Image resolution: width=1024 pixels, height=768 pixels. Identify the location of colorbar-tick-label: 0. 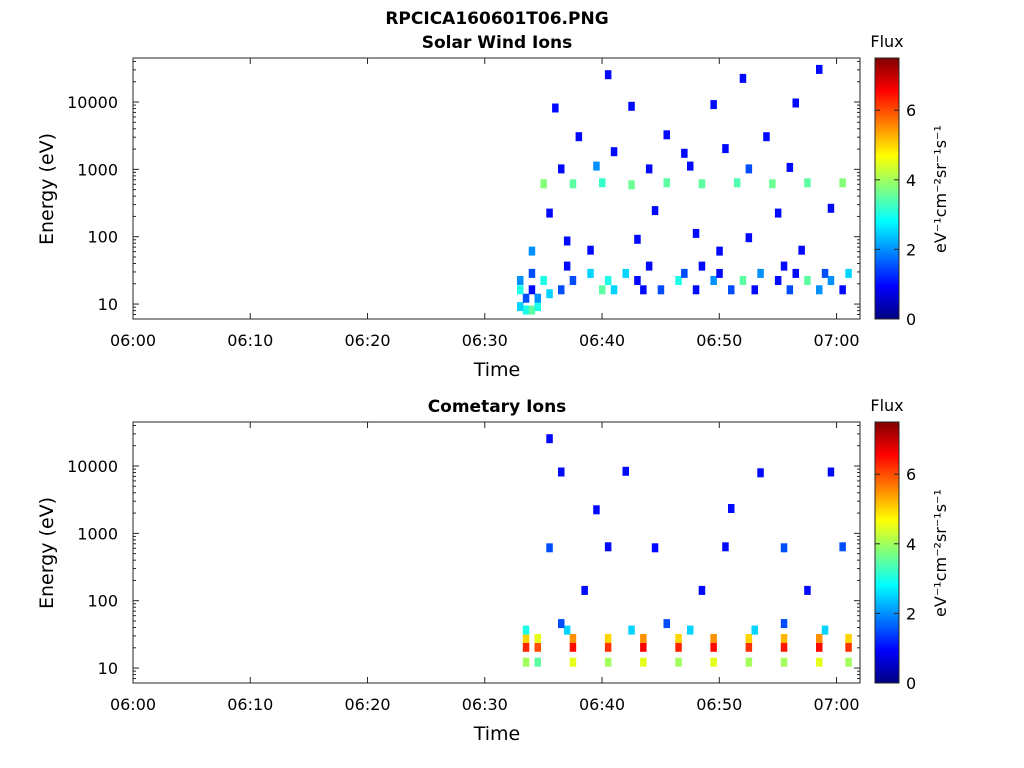
(911, 683).